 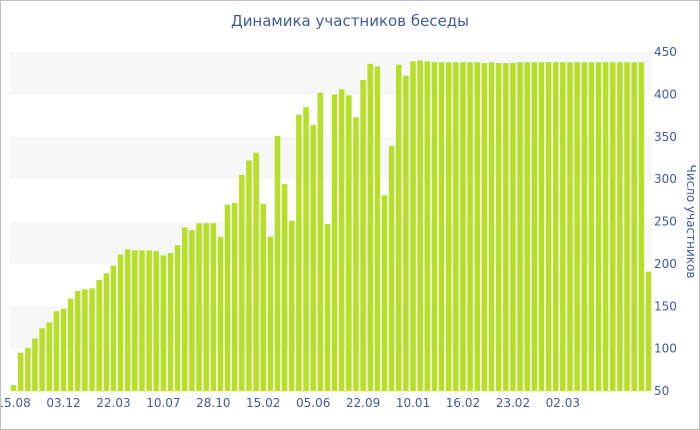 What do you see at coordinates (413, 403) in the screenshot?
I see `x-tick-label: 10.01` at bounding box center [413, 403].